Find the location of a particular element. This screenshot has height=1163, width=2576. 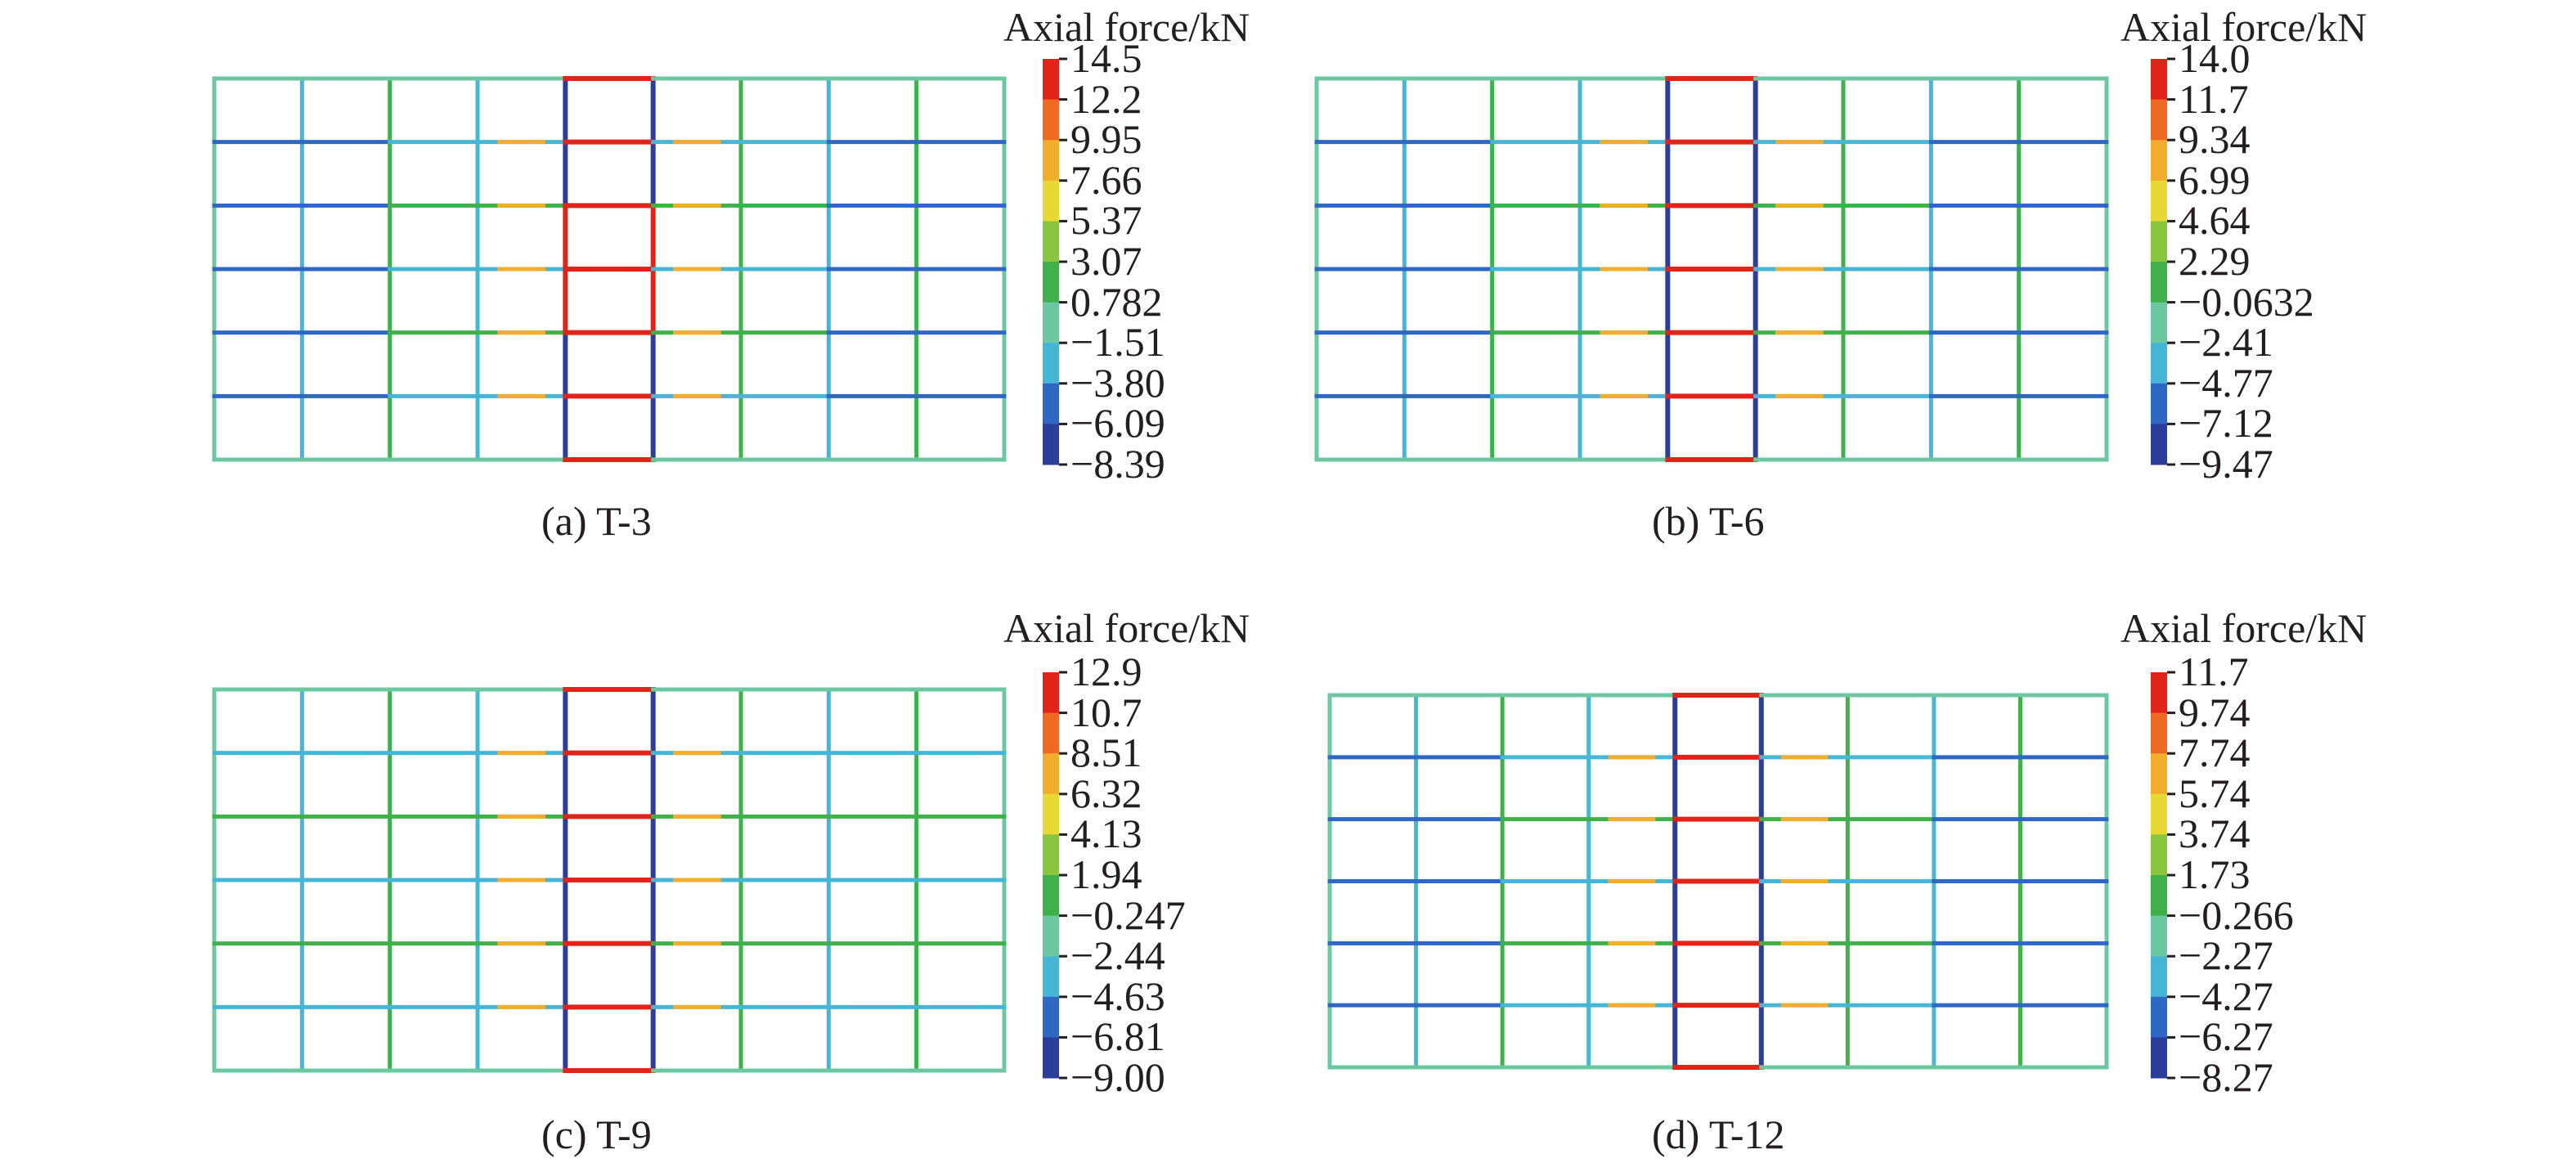

colorbar-tick-label: 6.32 is located at coordinates (1106, 793).